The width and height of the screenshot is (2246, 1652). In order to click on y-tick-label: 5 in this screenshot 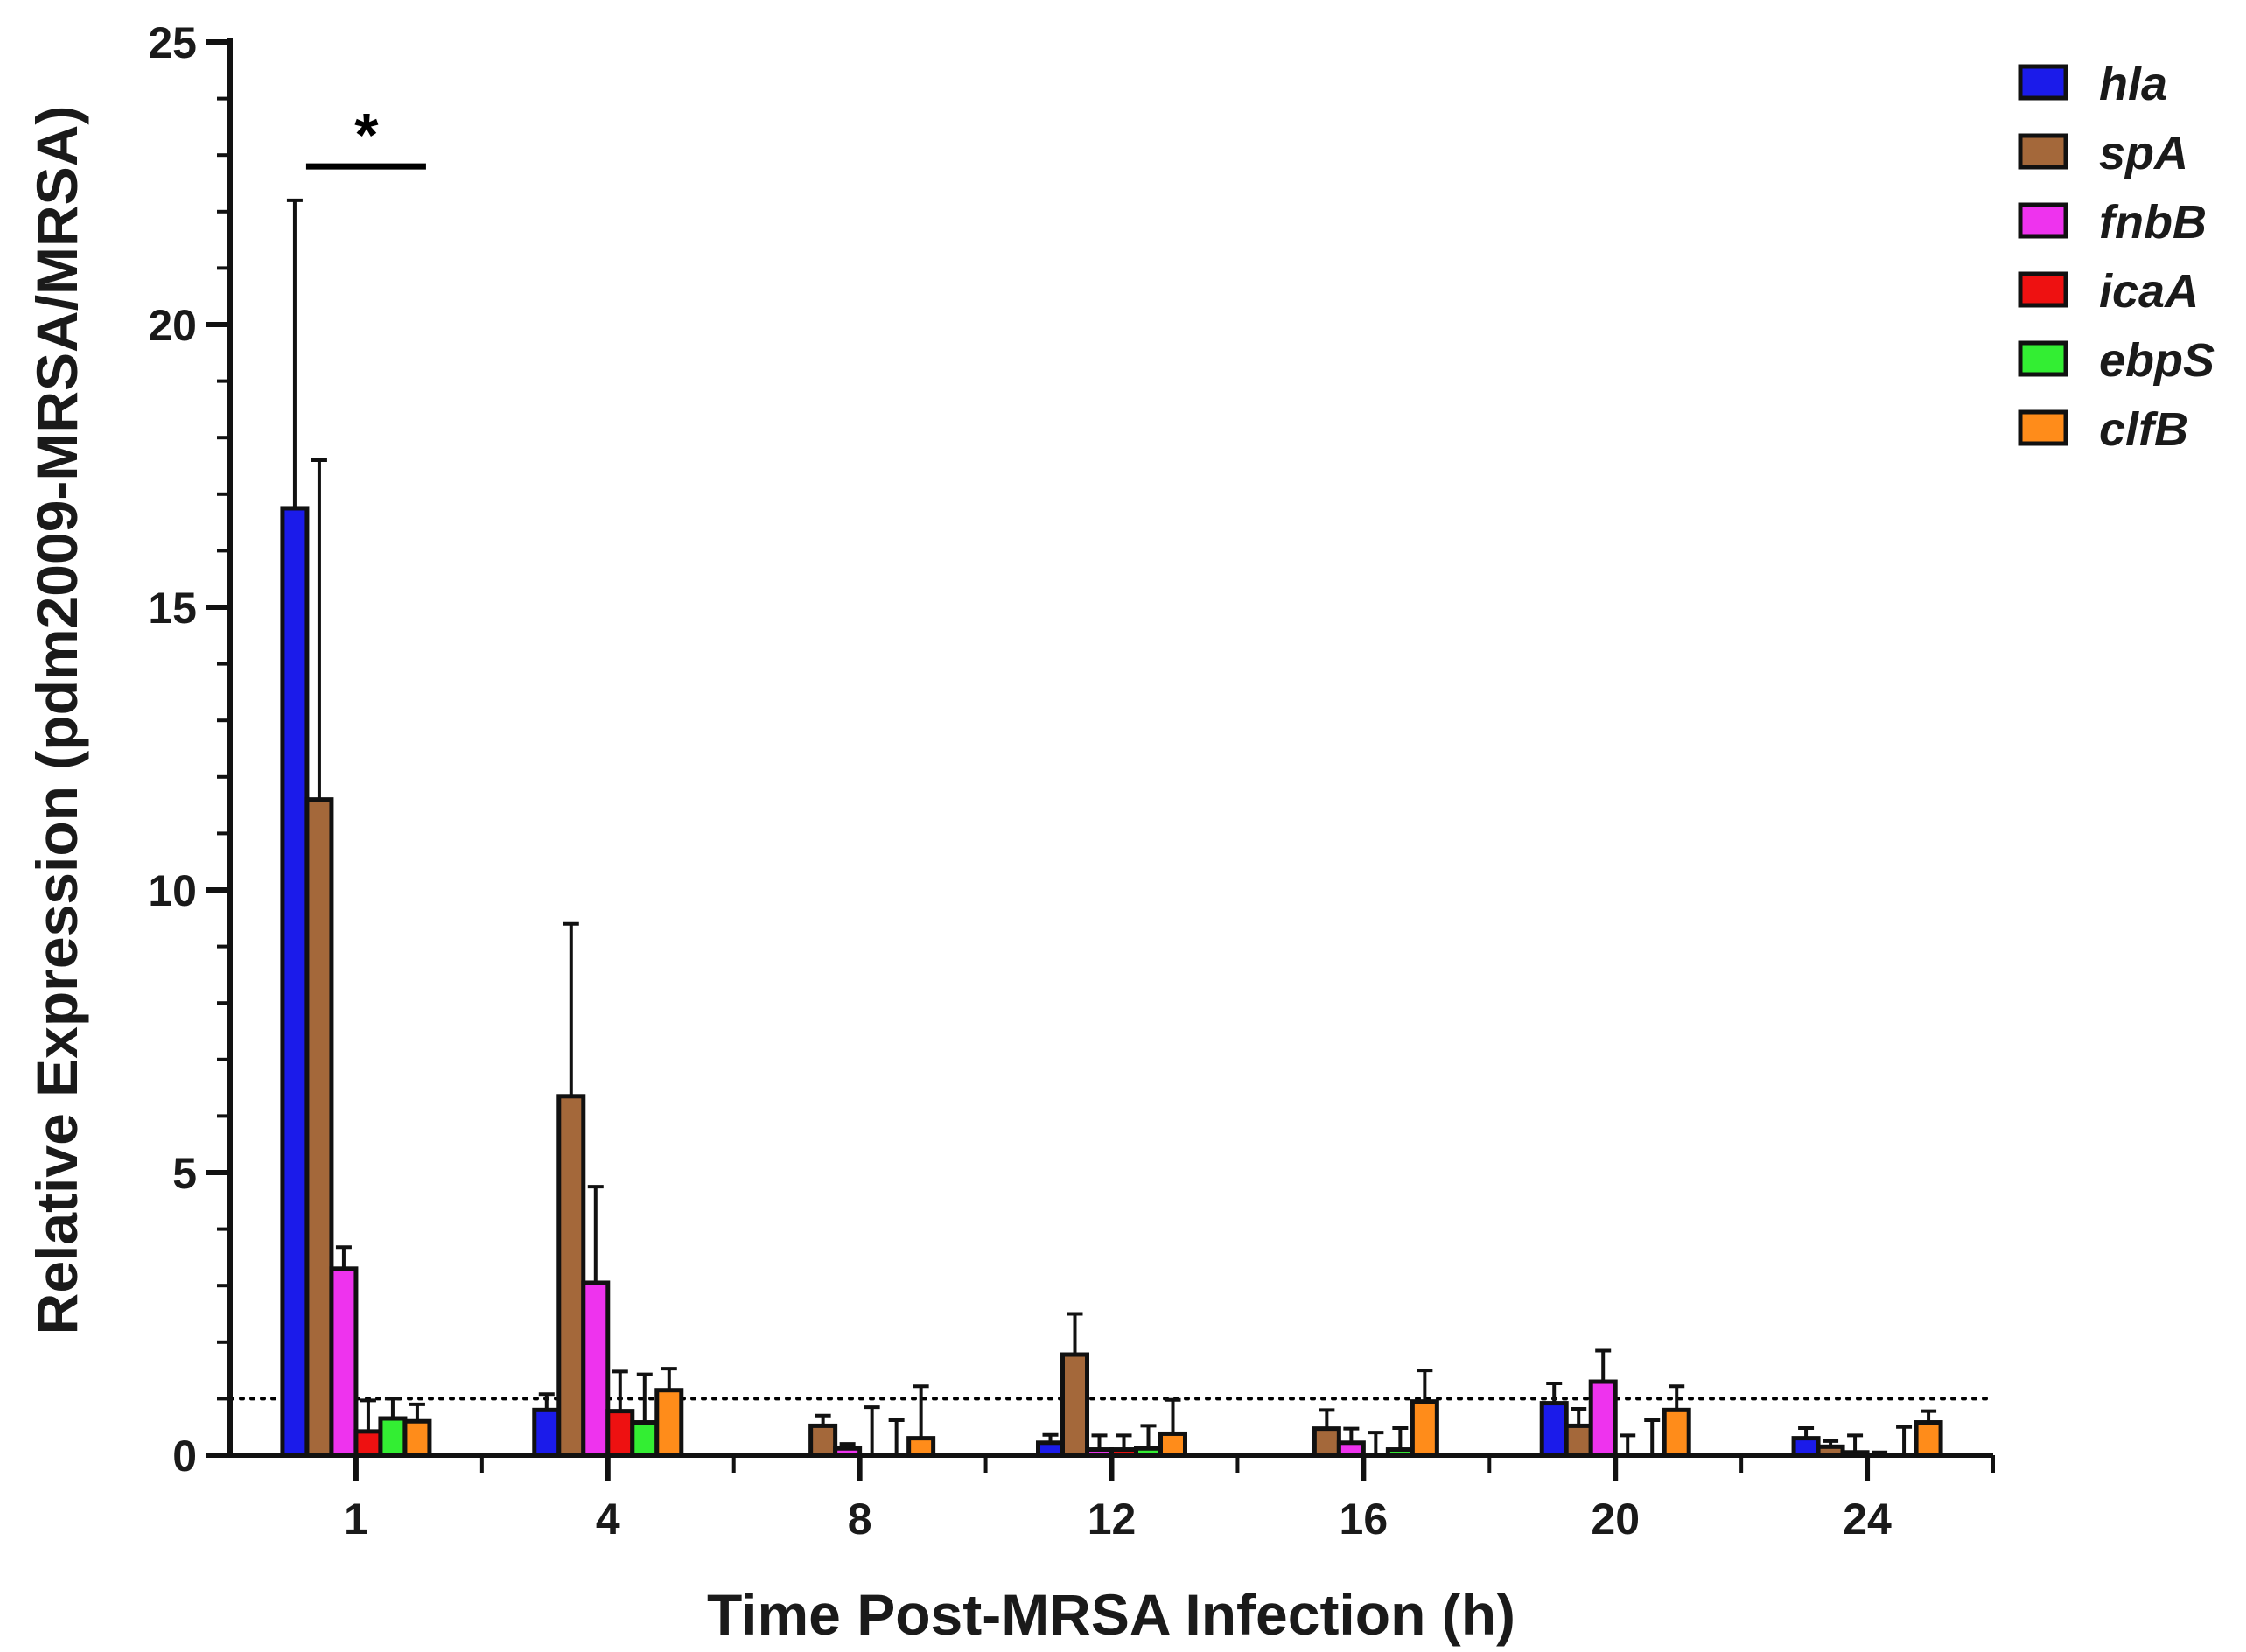, I will do `click(184, 1173)`.